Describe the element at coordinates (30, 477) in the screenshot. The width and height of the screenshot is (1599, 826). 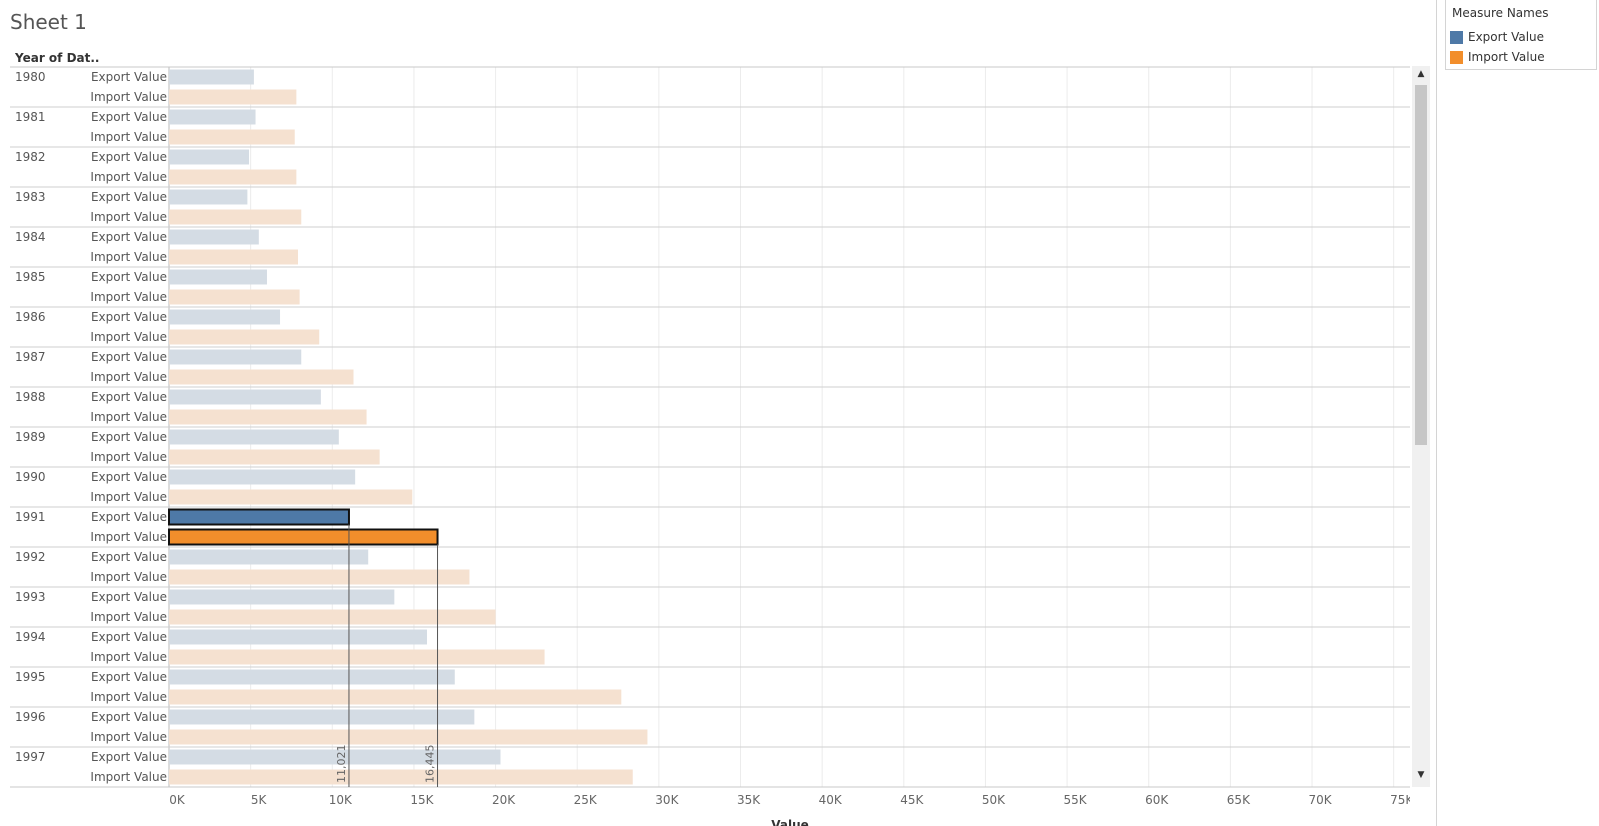
I see `year-label: 1990` at that location.